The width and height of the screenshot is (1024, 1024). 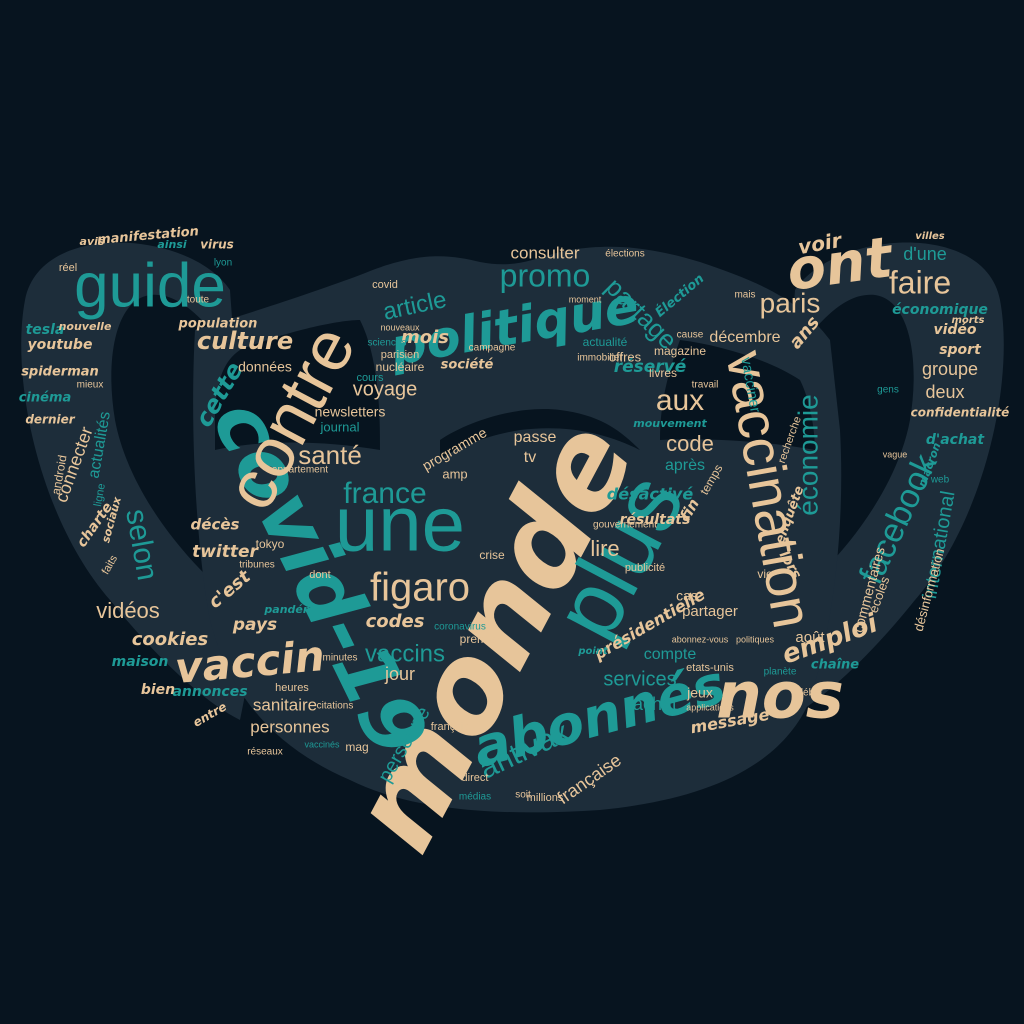 What do you see at coordinates (545, 798) in the screenshot?
I see `word-millions: millions` at bounding box center [545, 798].